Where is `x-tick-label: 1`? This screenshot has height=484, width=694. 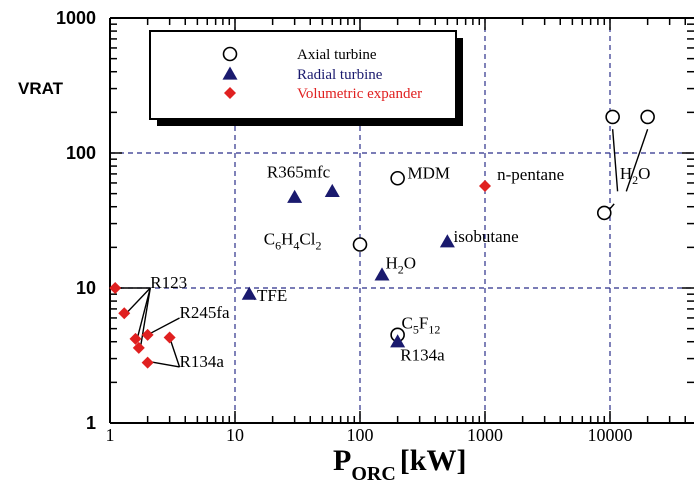
x-tick-label: 1 is located at coordinates (110, 435).